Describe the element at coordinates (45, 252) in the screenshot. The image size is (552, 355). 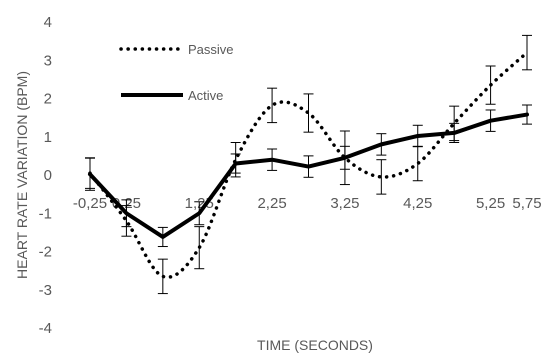
I see `y-tick-label: -2` at that location.